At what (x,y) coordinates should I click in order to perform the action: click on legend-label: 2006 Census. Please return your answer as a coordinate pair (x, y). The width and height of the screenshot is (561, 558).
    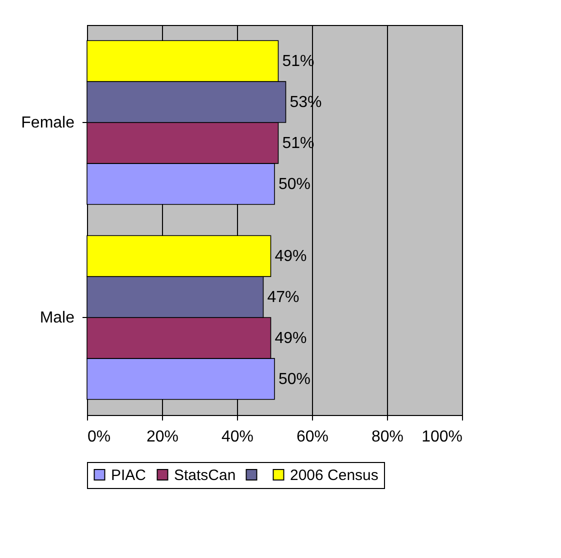
    Looking at the image, I should click on (334, 475).